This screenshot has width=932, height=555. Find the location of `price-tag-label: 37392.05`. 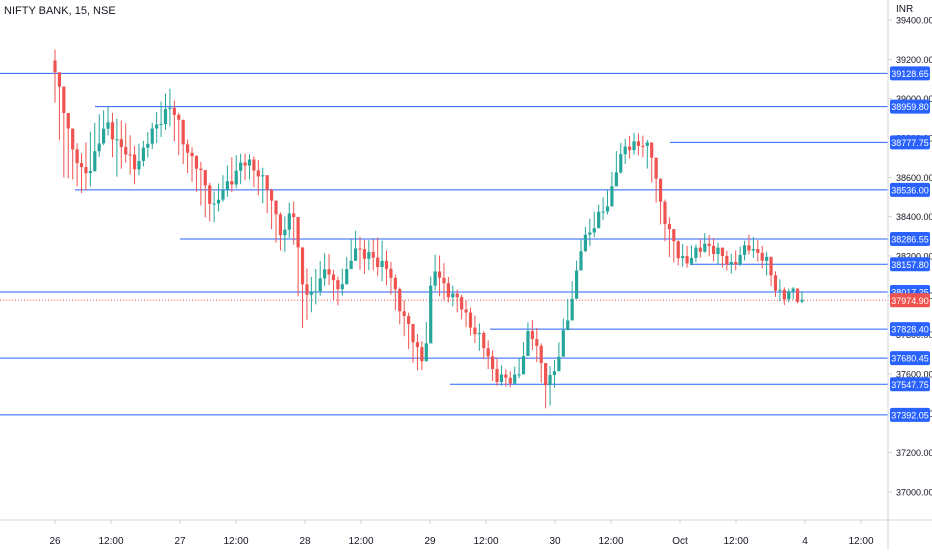

price-tag-label: 37392.05 is located at coordinates (910, 415).